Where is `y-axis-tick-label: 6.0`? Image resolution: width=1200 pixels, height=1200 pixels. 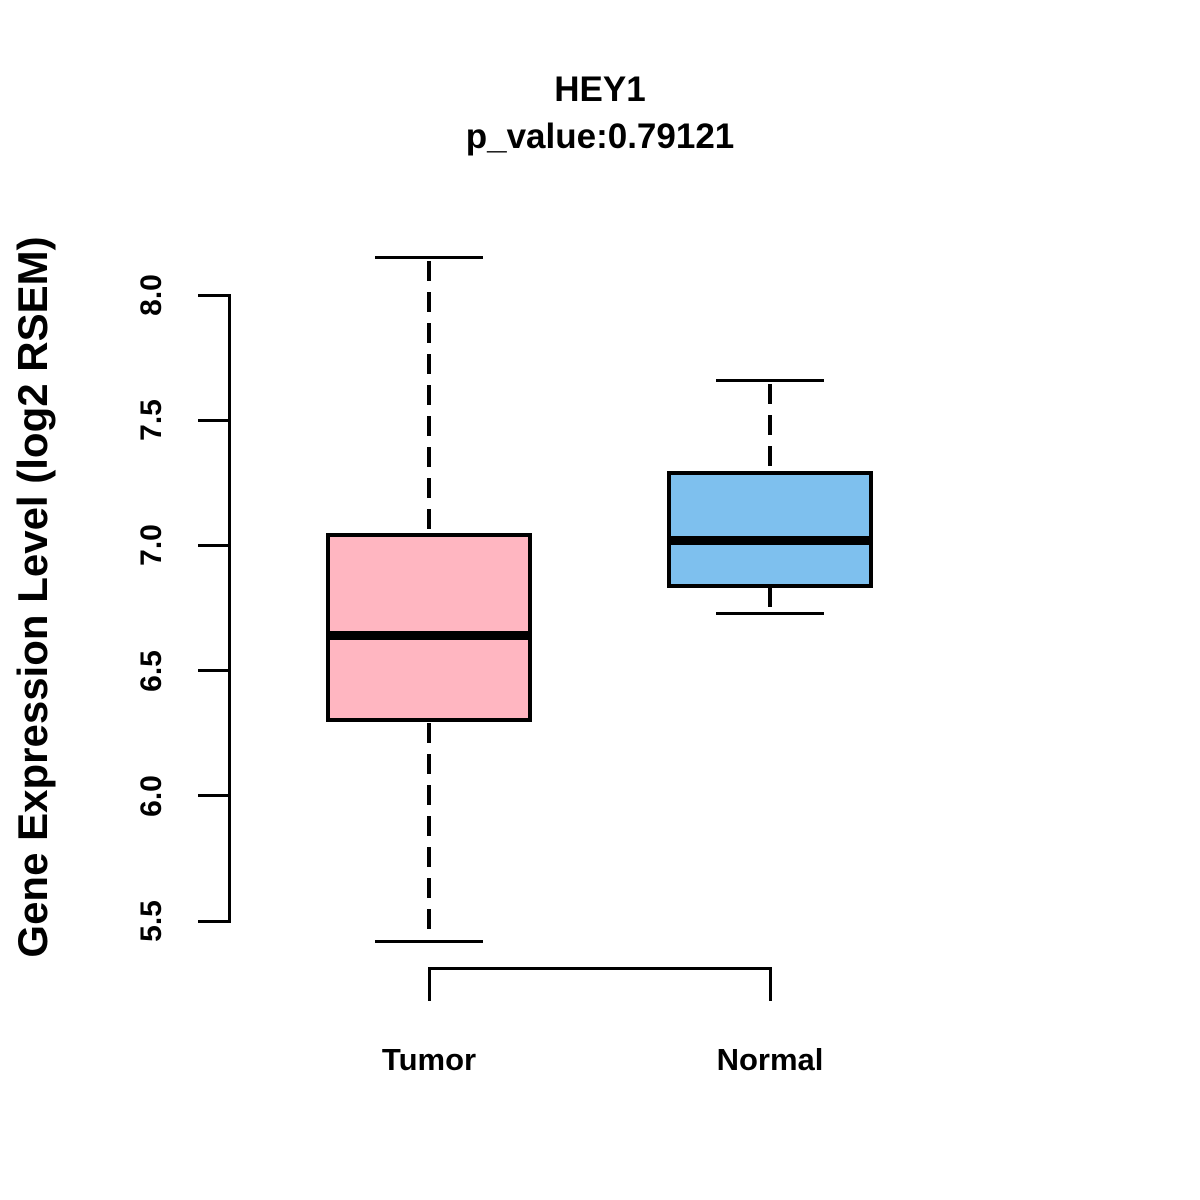
y-axis-tick-label: 6.0 is located at coordinates (151, 796).